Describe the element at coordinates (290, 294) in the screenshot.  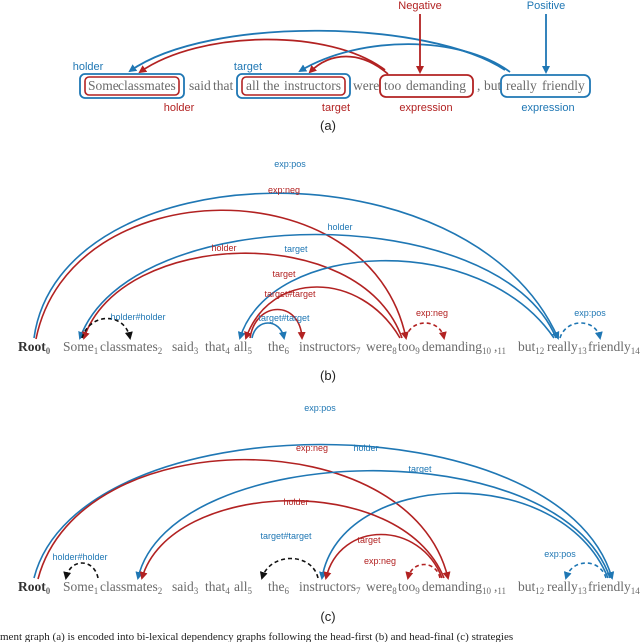
I see `b-label-target-target-1: target#target` at that location.